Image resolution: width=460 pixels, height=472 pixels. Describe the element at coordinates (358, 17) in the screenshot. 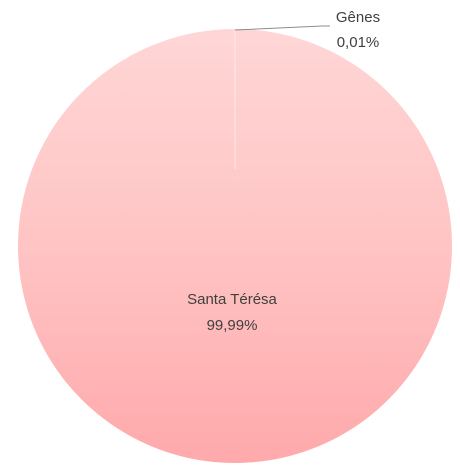

I see `data-label-genes-name: Gênes` at that location.